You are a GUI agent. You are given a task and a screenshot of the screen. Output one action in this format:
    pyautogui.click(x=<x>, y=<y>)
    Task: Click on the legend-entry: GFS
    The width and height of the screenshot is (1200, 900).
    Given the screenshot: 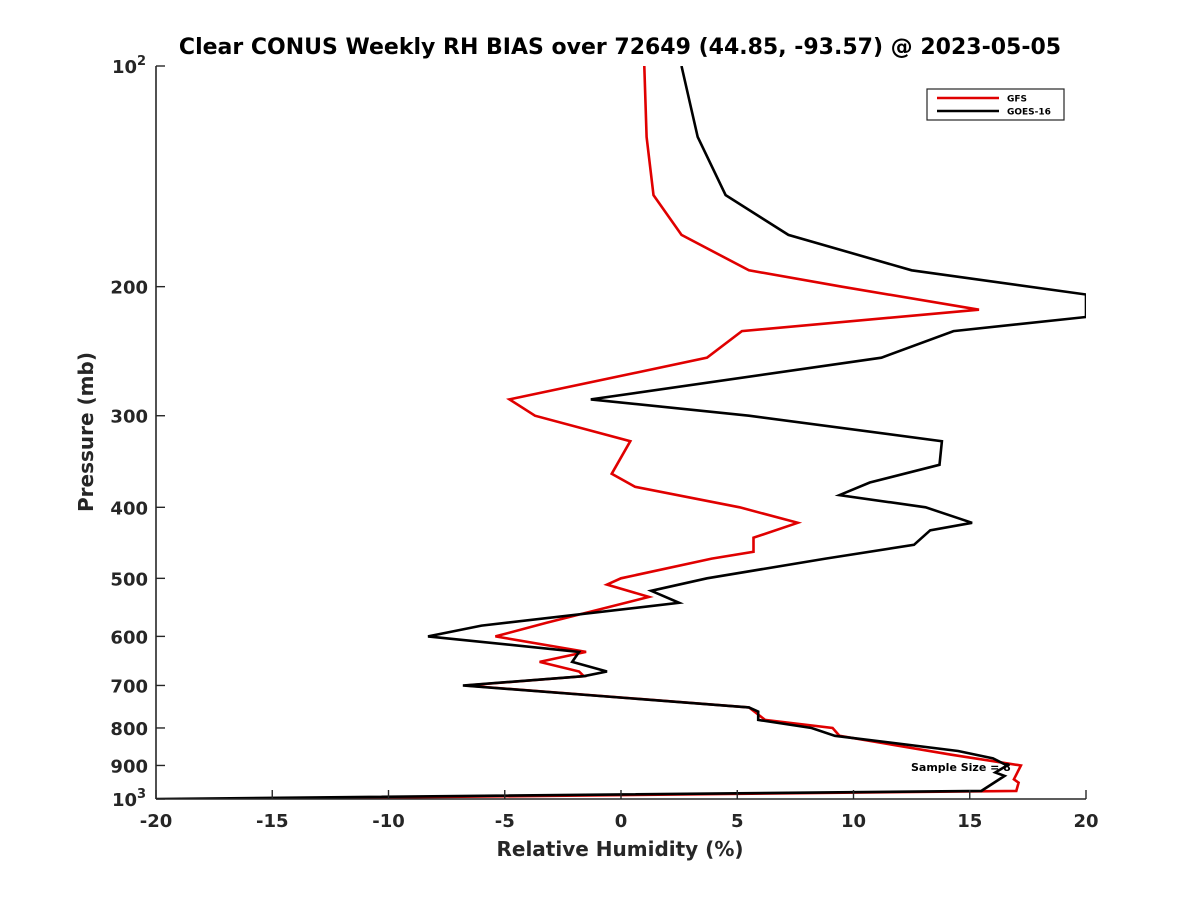 What is the action you would take?
    pyautogui.click(x=1017, y=100)
    